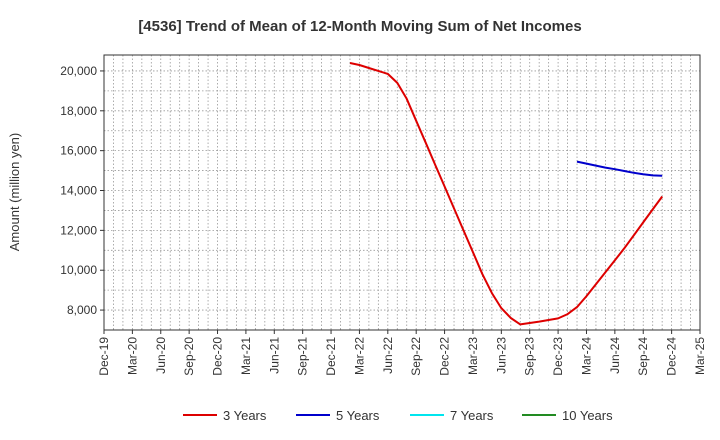 Image resolution: width=720 pixels, height=440 pixels. Describe the element at coordinates (359, 356) in the screenshot. I see `x-tick-label: Mar-22` at that location.